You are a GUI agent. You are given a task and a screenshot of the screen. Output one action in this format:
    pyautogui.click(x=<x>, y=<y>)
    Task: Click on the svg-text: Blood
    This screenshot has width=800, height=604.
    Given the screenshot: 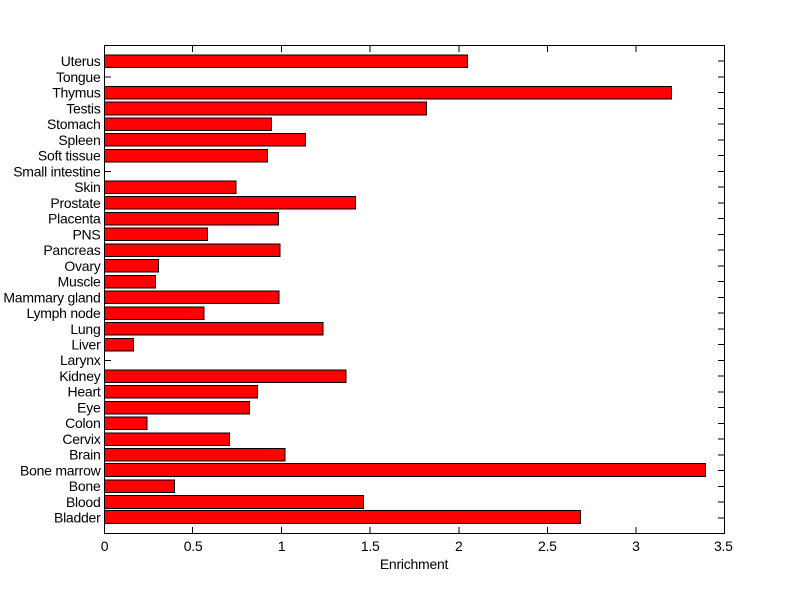 What is the action you would take?
    pyautogui.click(x=83, y=502)
    